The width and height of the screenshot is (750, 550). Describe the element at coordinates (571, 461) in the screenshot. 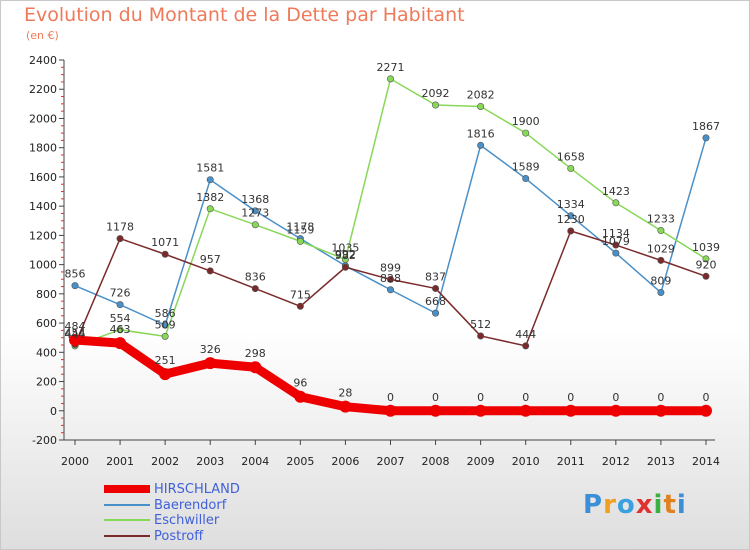

I see `x-tick-label: 2011` at that location.